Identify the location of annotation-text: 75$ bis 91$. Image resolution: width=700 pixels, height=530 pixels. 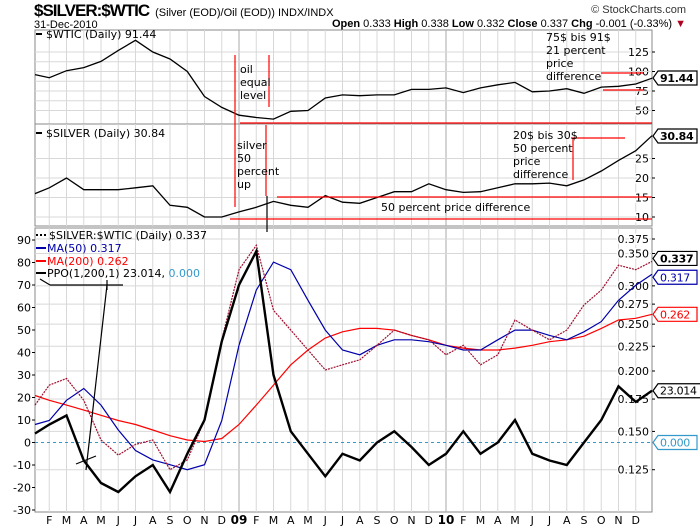
(578, 37).